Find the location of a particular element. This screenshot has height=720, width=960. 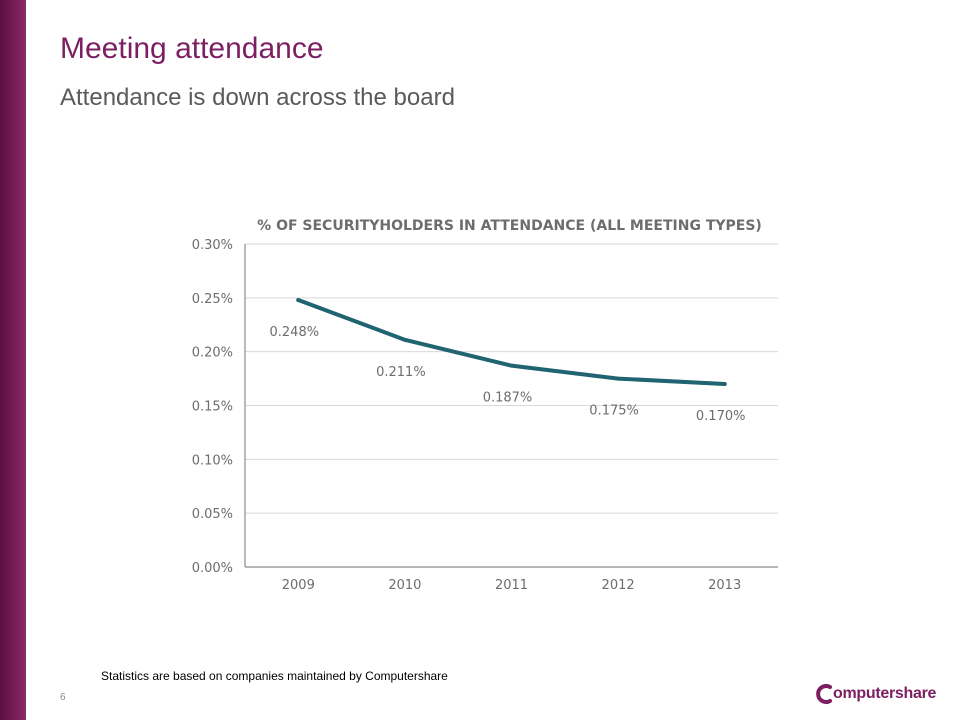

x-tick-label: 2011 is located at coordinates (511, 585).